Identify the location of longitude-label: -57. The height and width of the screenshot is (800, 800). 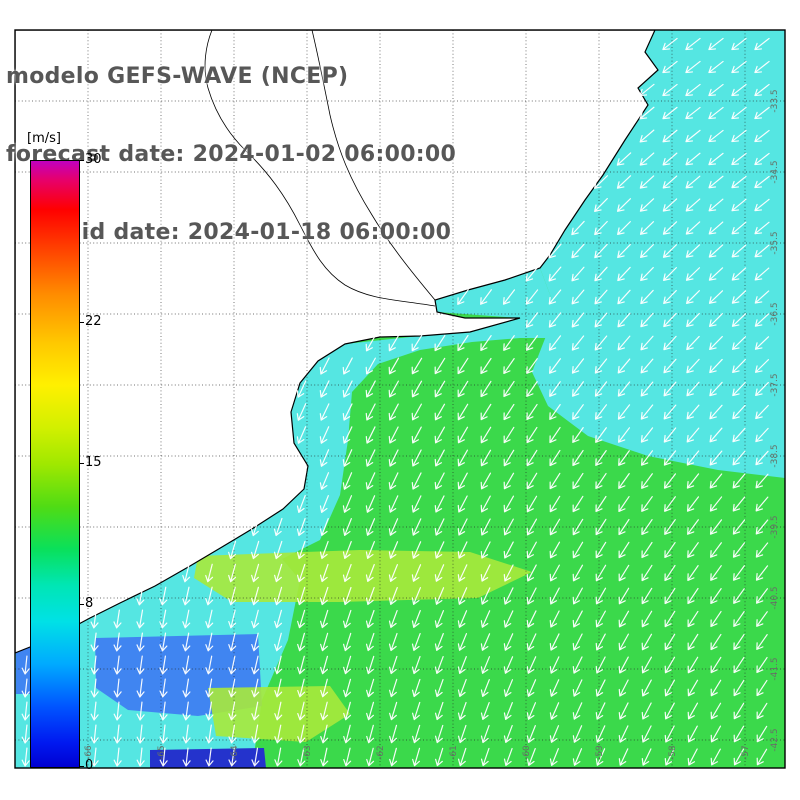
(746, 752).